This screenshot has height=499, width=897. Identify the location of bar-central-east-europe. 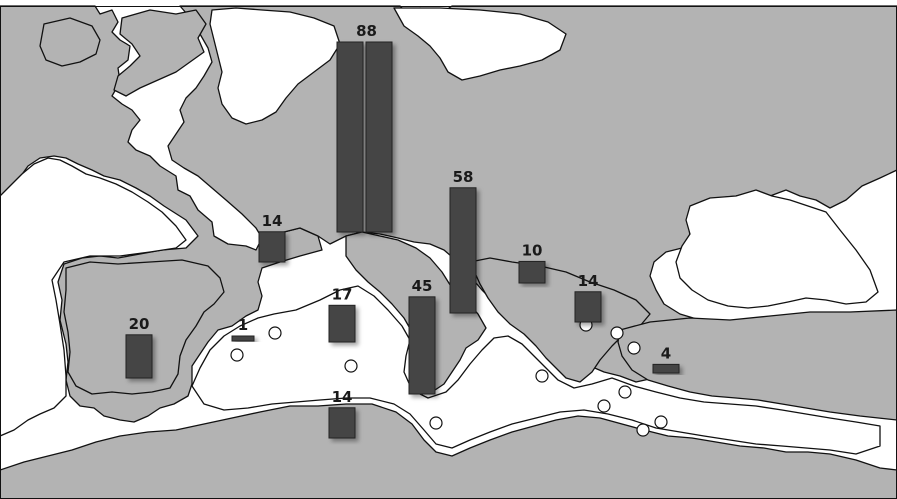
(463, 250).